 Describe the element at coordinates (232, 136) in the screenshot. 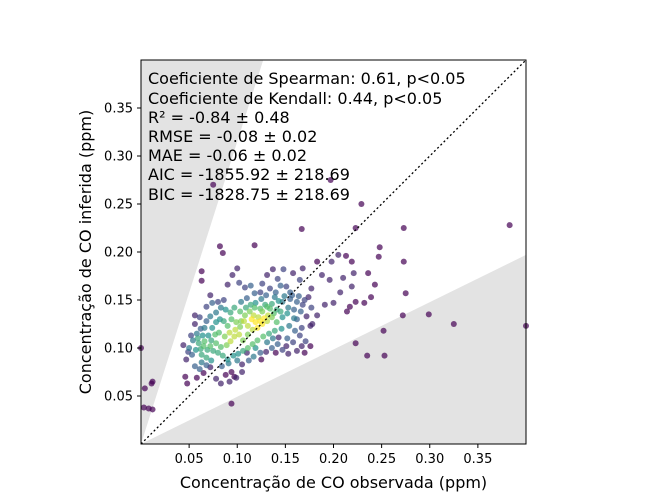

I see `annotation-rmse: RMSE = -0.08 ± 0.02` at that location.